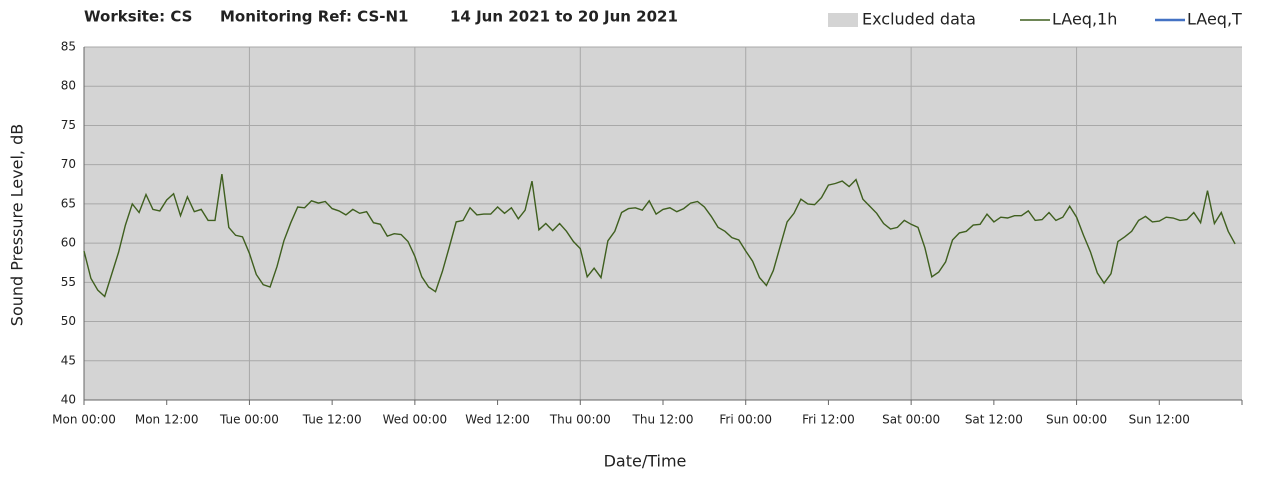 The width and height of the screenshot is (1274, 481). Describe the element at coordinates (663, 420) in the screenshot. I see `x-tick-label: Thu 12:00` at that location.